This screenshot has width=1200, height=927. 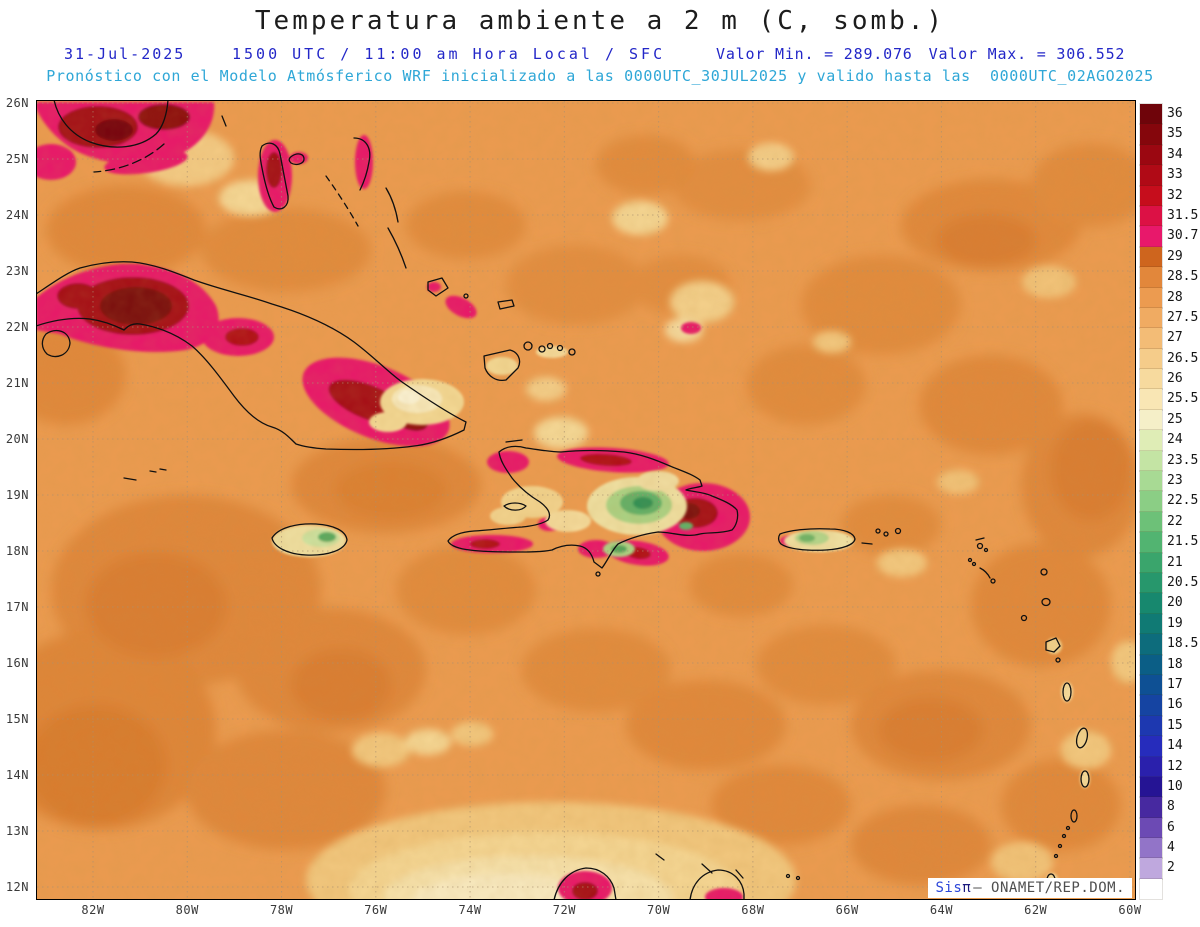 What do you see at coordinates (1169, 297) in the screenshot?
I see `legend-row: 28` at bounding box center [1169, 297].